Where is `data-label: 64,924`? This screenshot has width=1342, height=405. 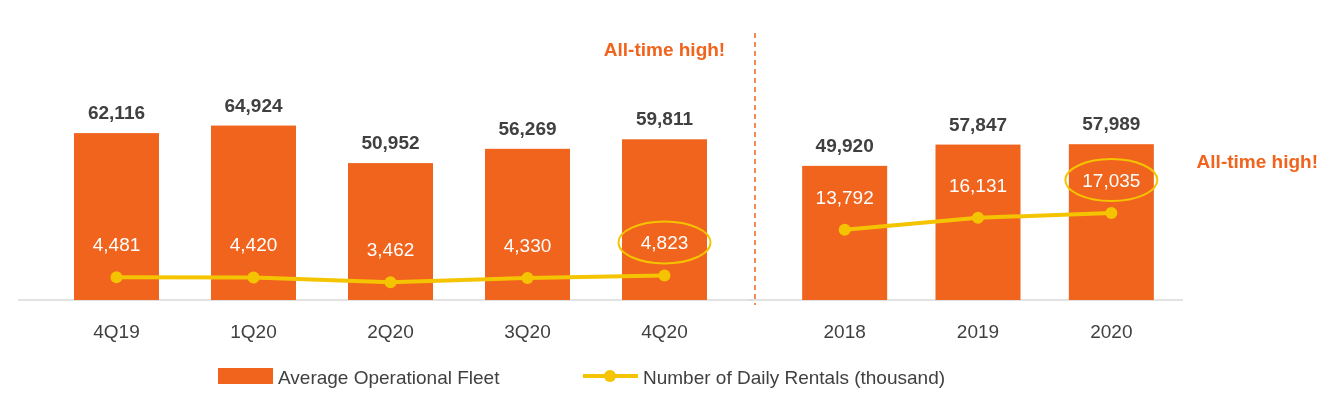 data-label: 64,924 is located at coordinates (253, 105).